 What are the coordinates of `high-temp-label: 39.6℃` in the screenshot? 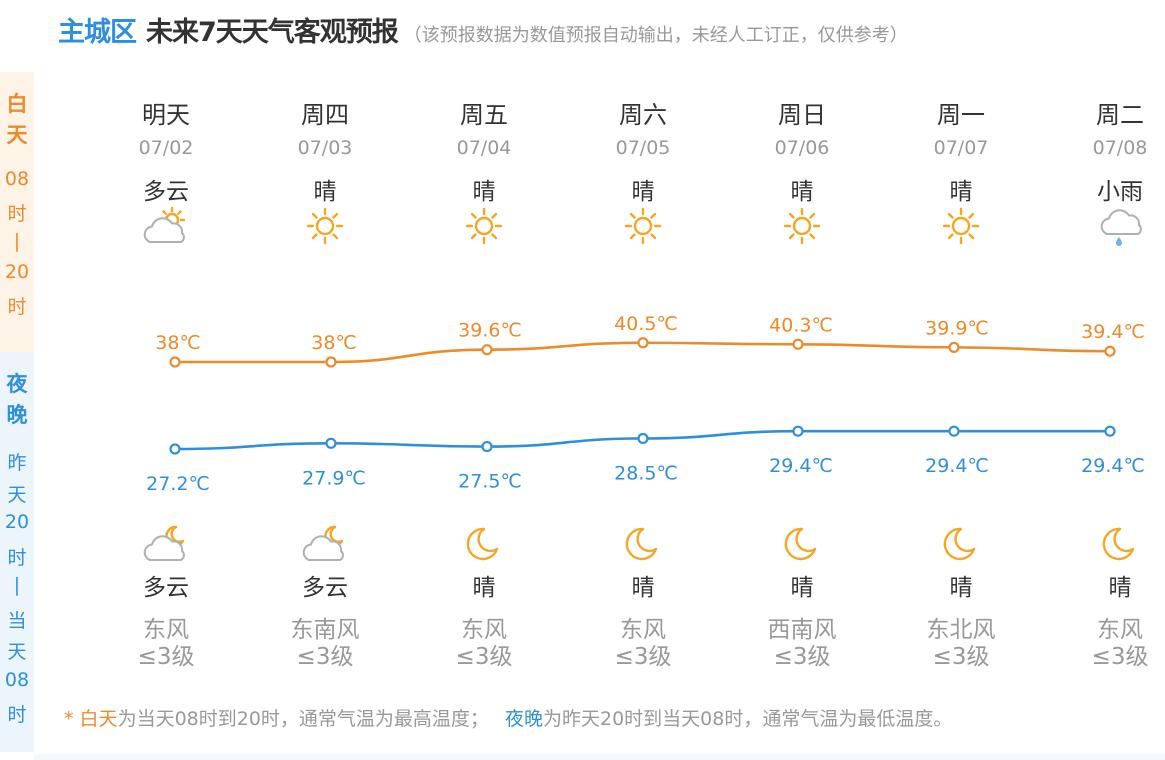 It's located at (490, 331).